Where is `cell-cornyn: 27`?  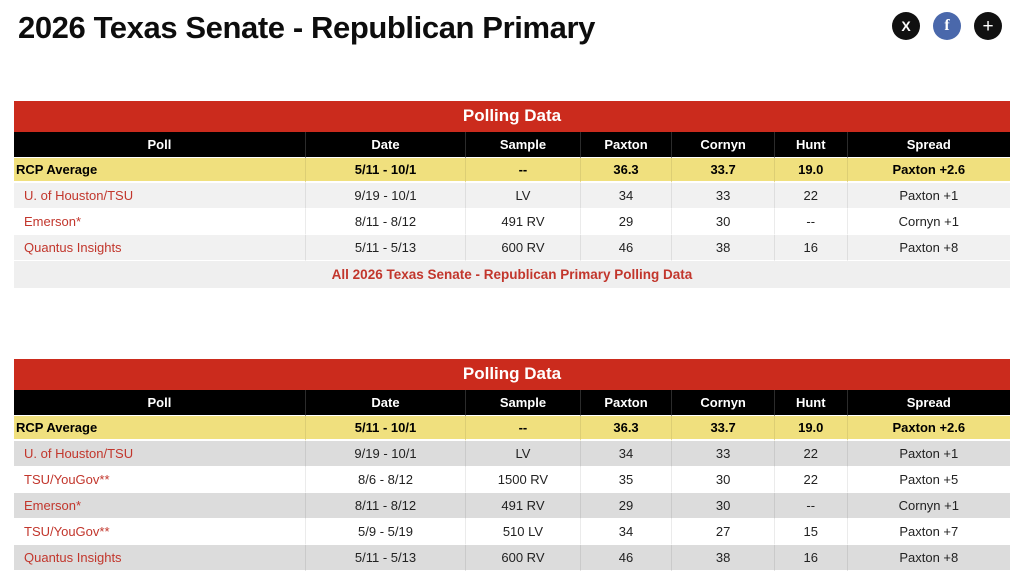
cell-cornyn: 27 is located at coordinates (722, 532).